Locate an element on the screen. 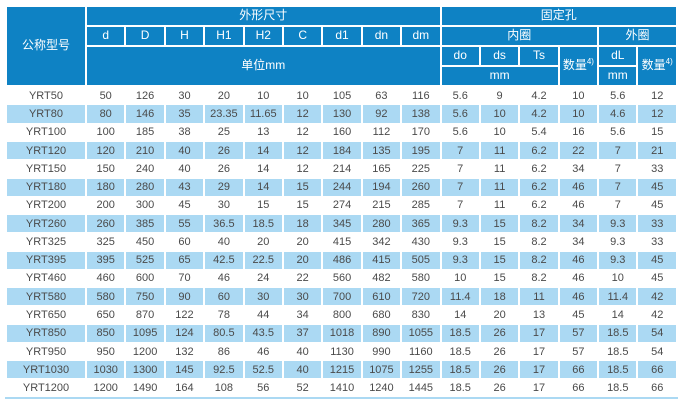 Image resolution: width=683 pixels, height=406 pixels. cell-D: 1300 is located at coordinates (145, 370).